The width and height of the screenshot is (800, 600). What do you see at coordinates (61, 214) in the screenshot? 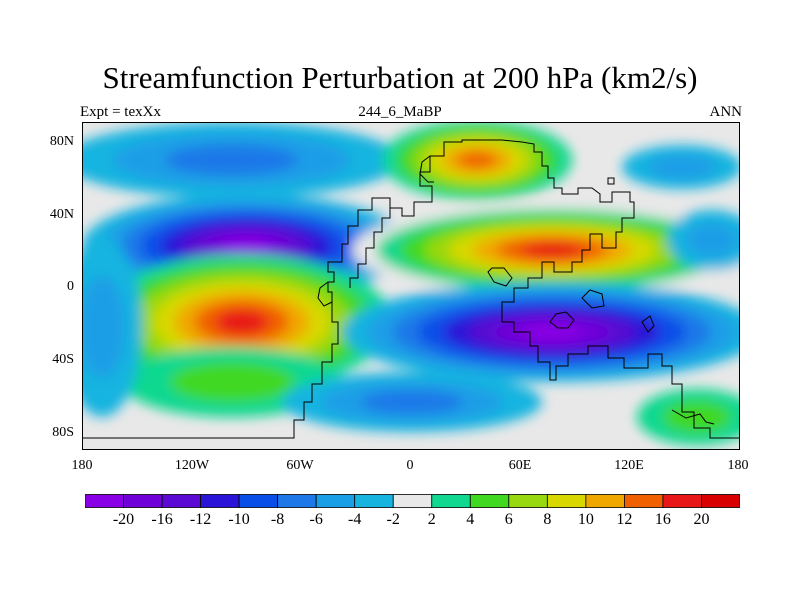
I see `lat-tick-40n: 40N` at bounding box center [61, 214].